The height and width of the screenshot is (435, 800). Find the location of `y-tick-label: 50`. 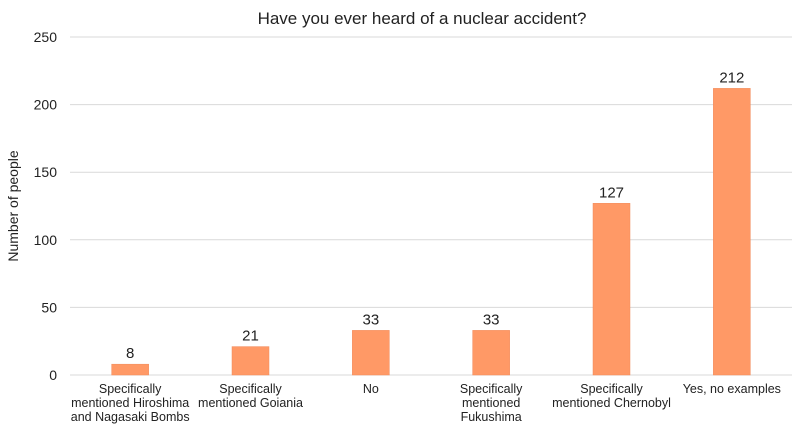

y-tick-label: 50 is located at coordinates (49, 307).